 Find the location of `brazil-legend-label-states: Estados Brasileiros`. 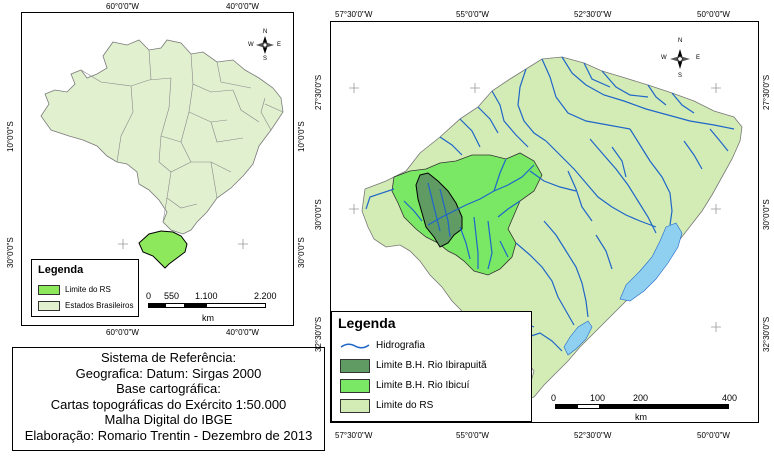

brazil-legend-label-states: Estados Brasileiros is located at coordinates (99, 305).